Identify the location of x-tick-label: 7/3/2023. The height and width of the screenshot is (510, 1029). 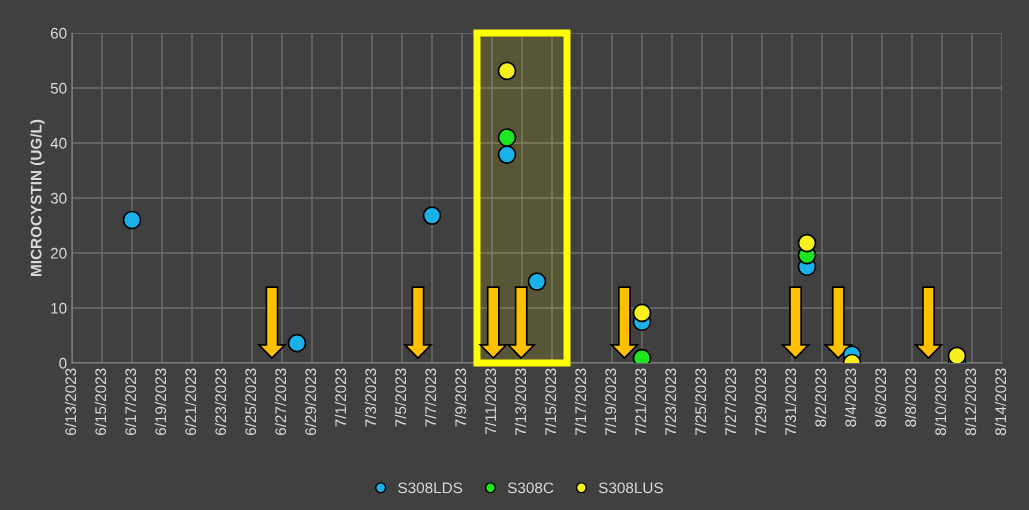
(370, 397).